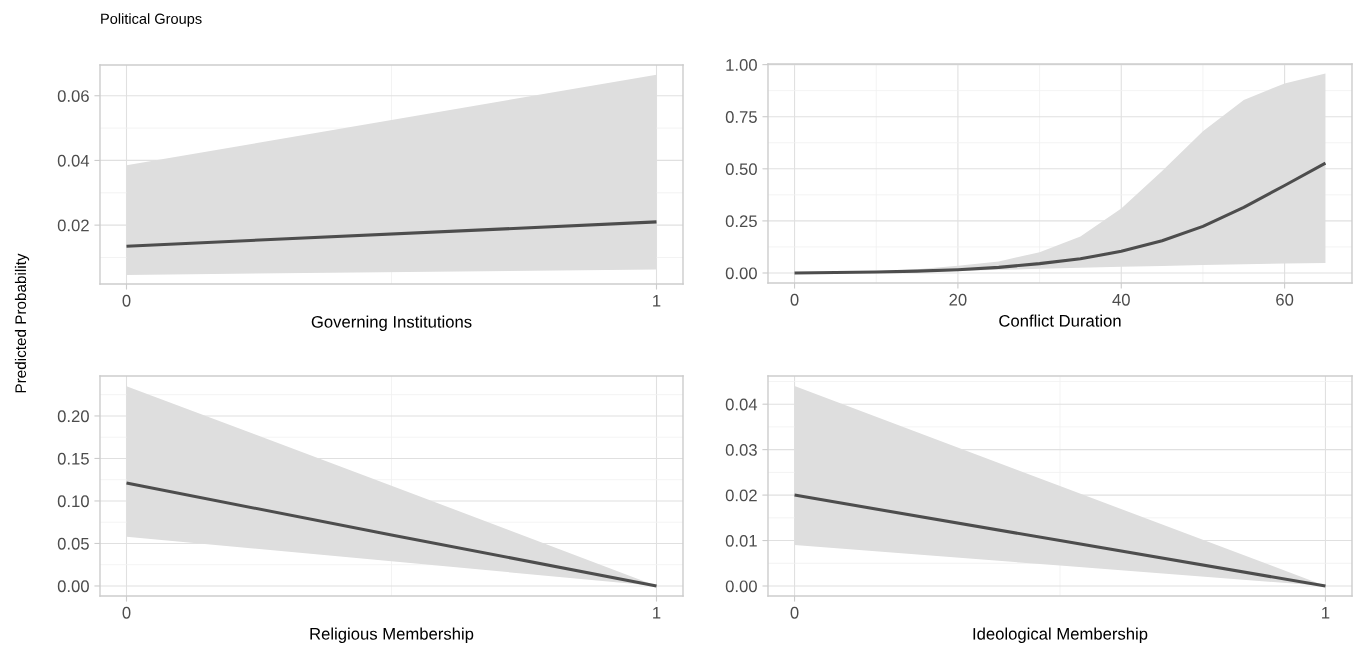 This screenshot has width=1357, height=647. Describe the element at coordinates (1121, 299) in the screenshot. I see `x-tick-label: 40` at that location.